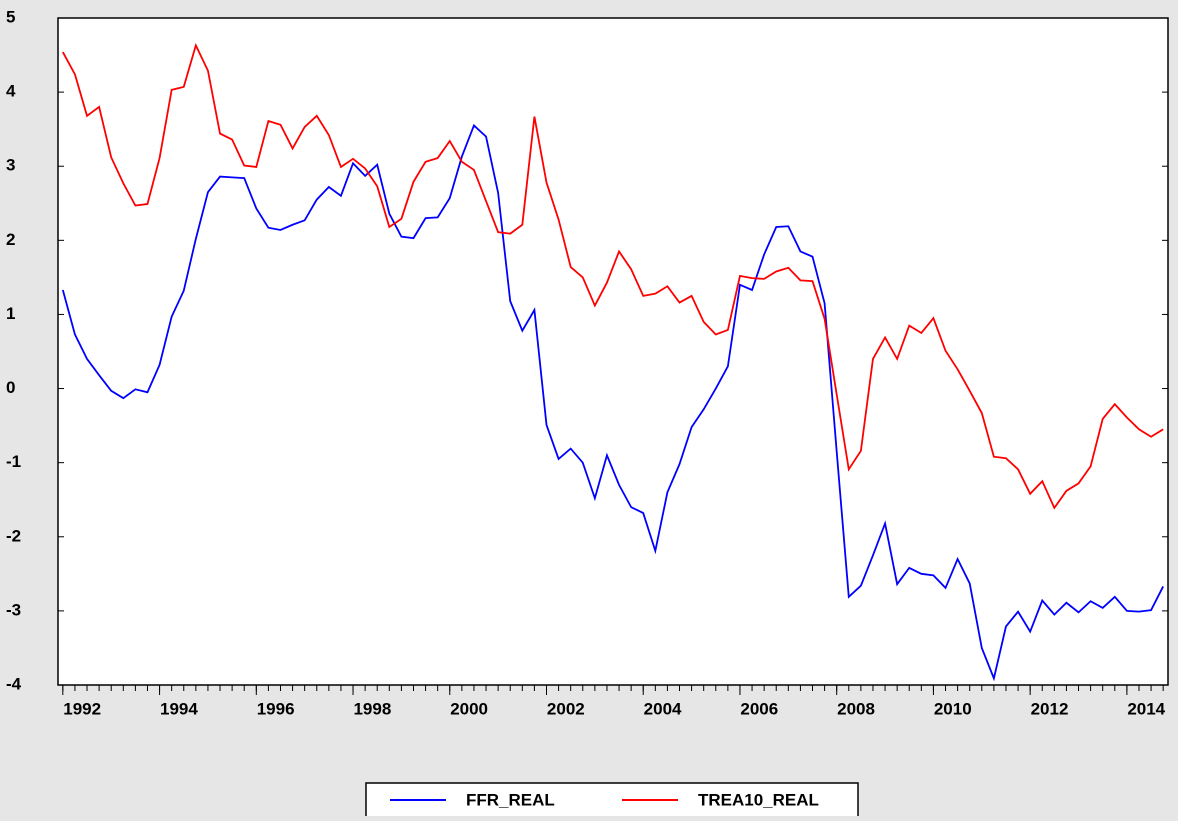 The height and width of the screenshot is (821, 1178). What do you see at coordinates (179, 708) in the screenshot?
I see `x-tick-label: 1994` at bounding box center [179, 708].